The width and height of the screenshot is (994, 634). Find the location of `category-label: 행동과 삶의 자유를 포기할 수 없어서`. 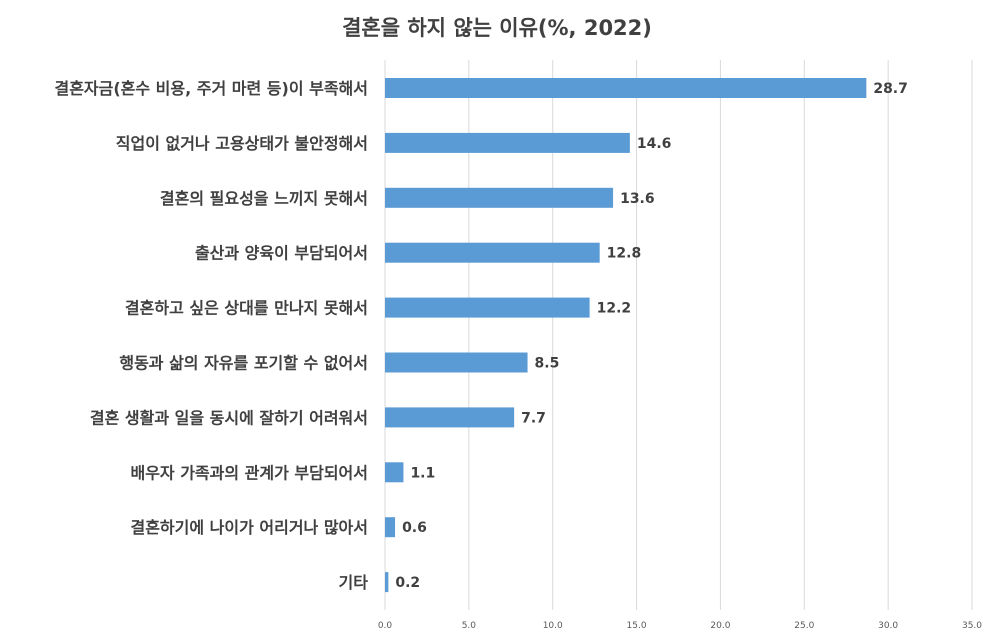

category-label: 행동과 삶의 자유를 포기할 수 없어서 is located at coordinates (243, 363).